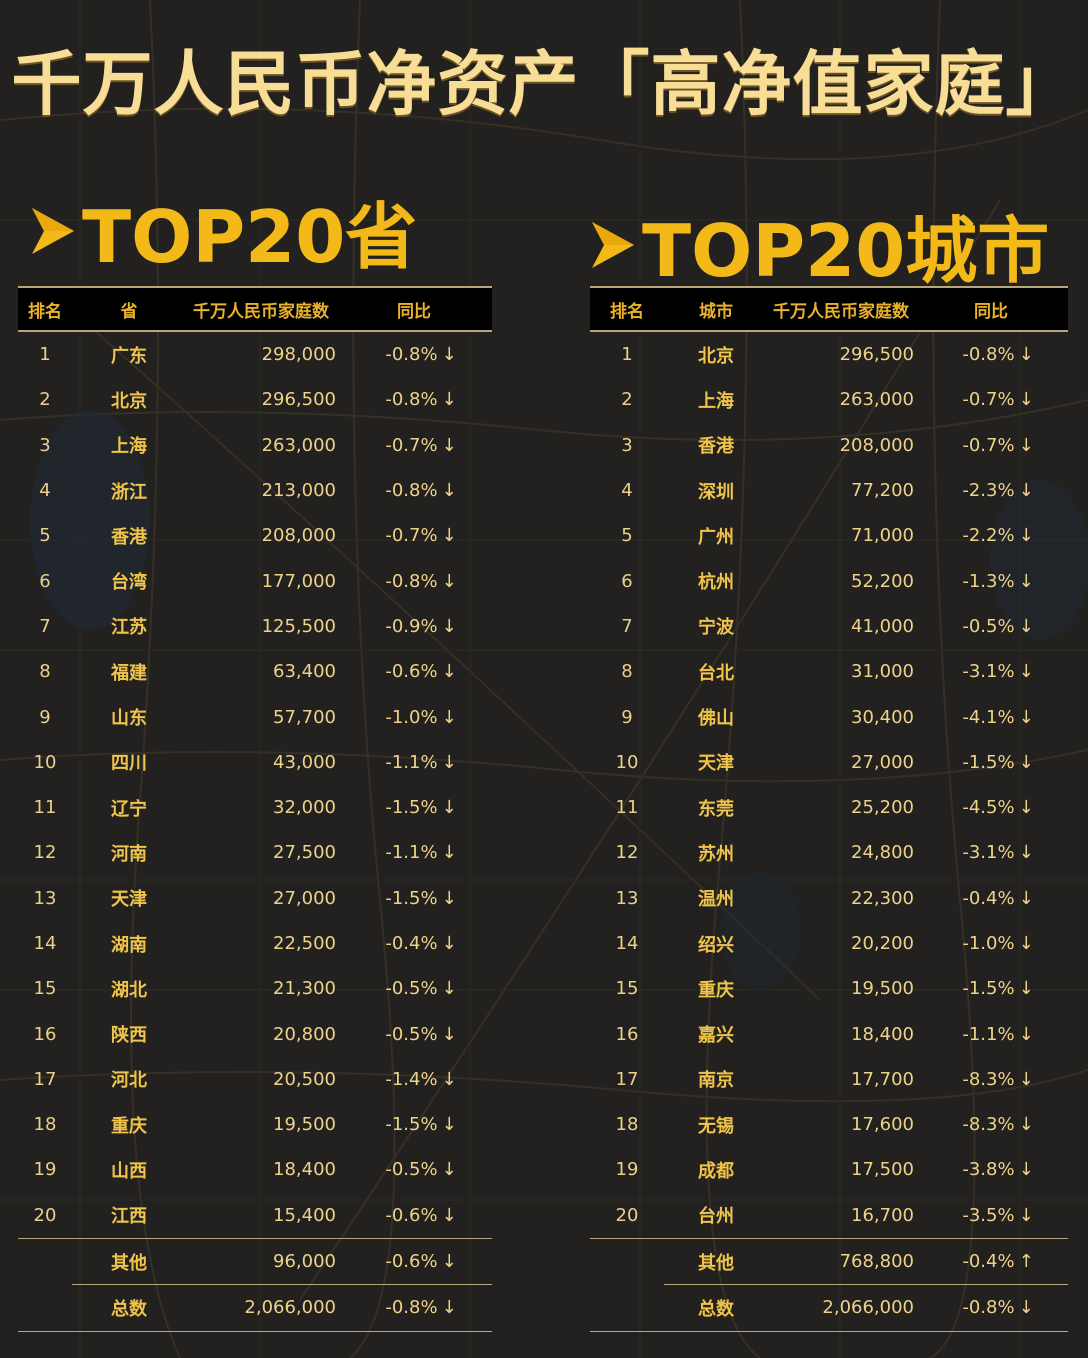  What do you see at coordinates (988, 1170) in the screenshot?
I see `yoy-value: -3.8%` at bounding box center [988, 1170].